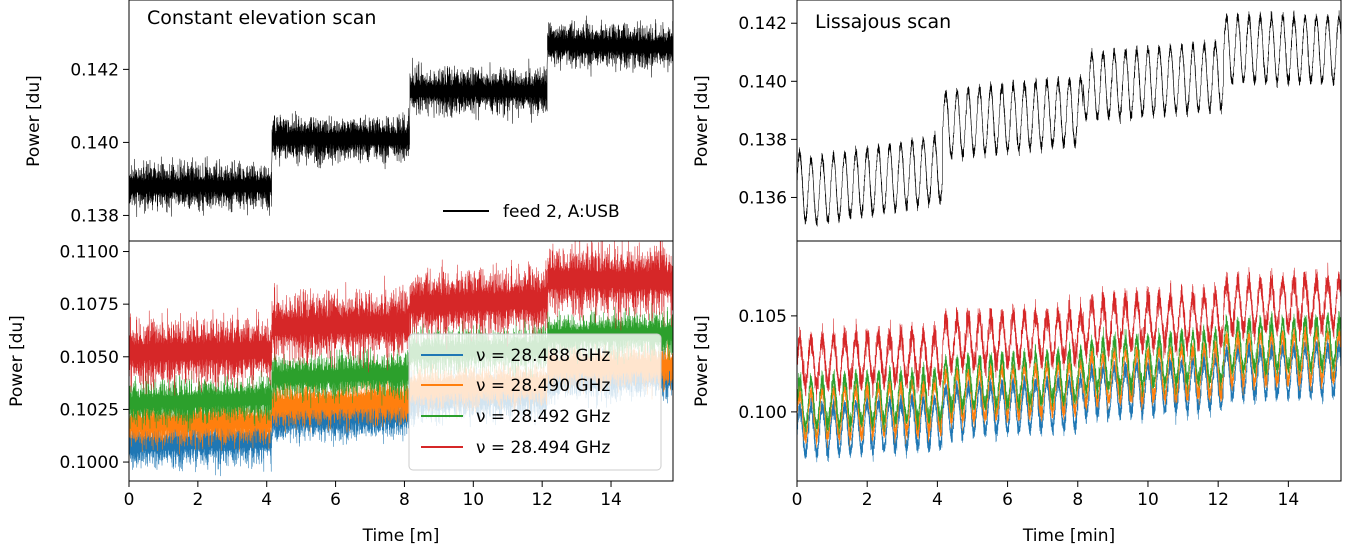  I want to click on liss-bottom-xtick-label: 2, so click(867, 500).